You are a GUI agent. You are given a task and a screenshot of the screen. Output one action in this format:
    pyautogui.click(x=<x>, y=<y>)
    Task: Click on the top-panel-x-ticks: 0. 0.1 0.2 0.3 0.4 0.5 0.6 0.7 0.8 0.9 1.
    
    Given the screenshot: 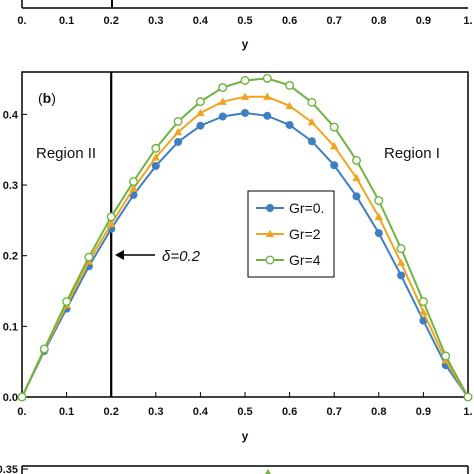 What is the action you would take?
    pyautogui.click(x=244, y=21)
    